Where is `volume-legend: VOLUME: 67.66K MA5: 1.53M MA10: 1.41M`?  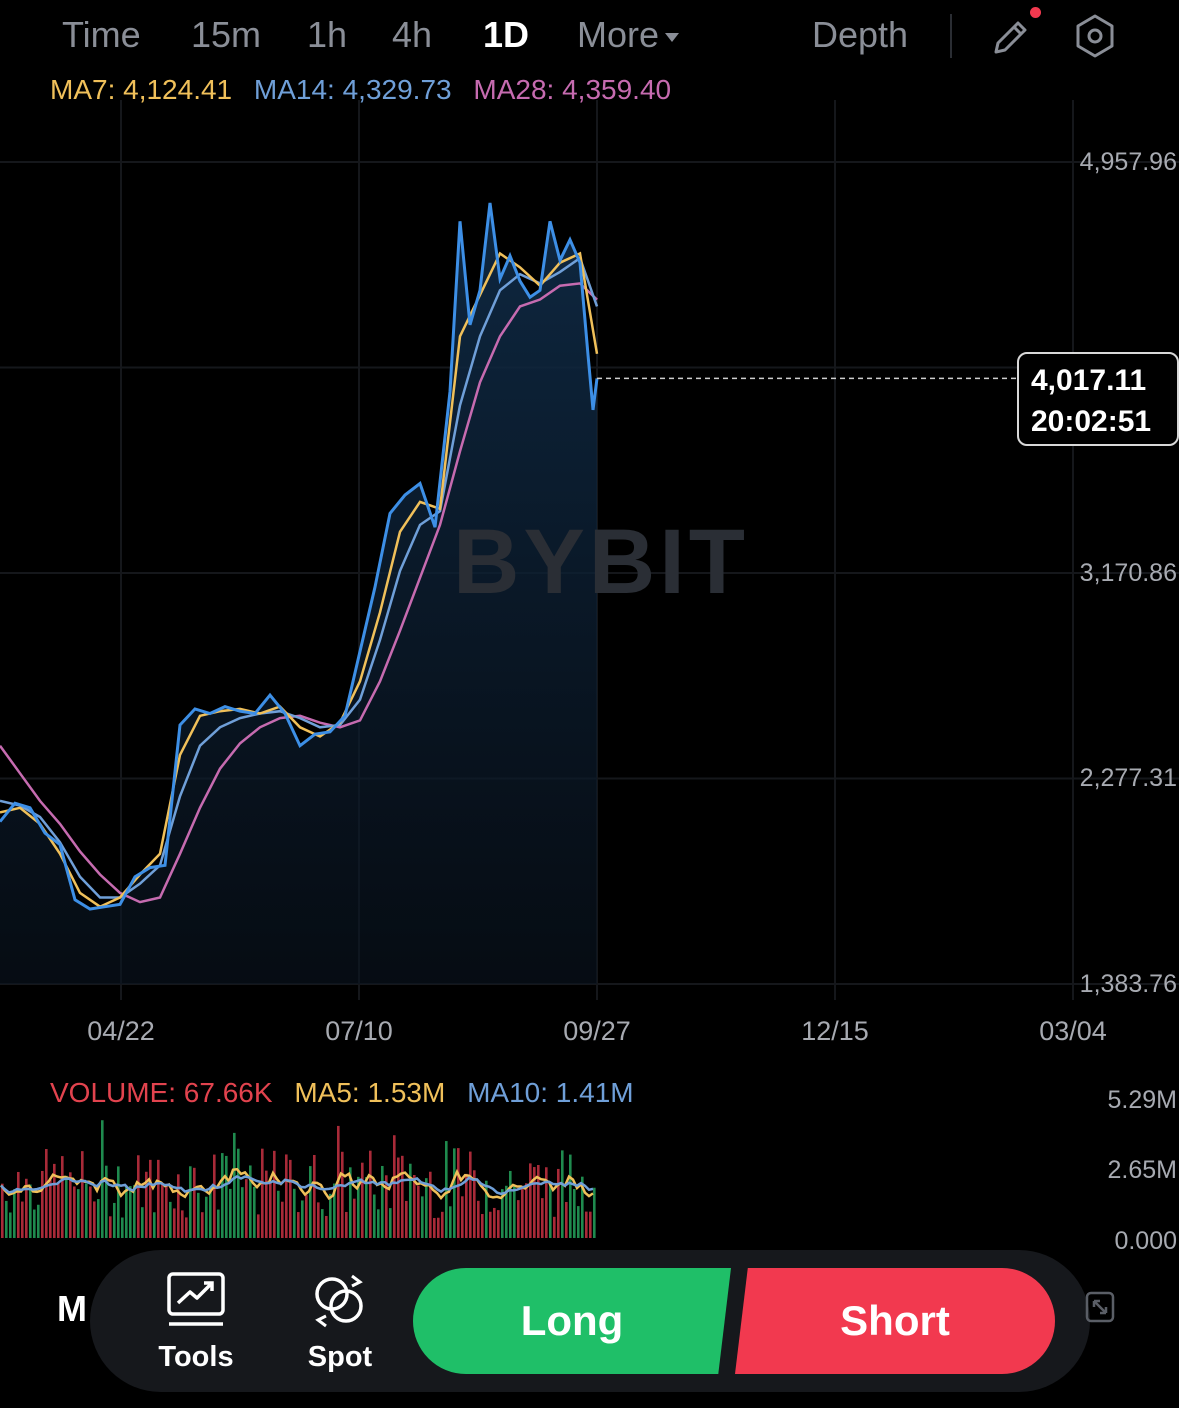
volume-legend: VOLUME: 67.66K MA5: 1.53M MA10: 1.41M is located at coordinates (349, 1093).